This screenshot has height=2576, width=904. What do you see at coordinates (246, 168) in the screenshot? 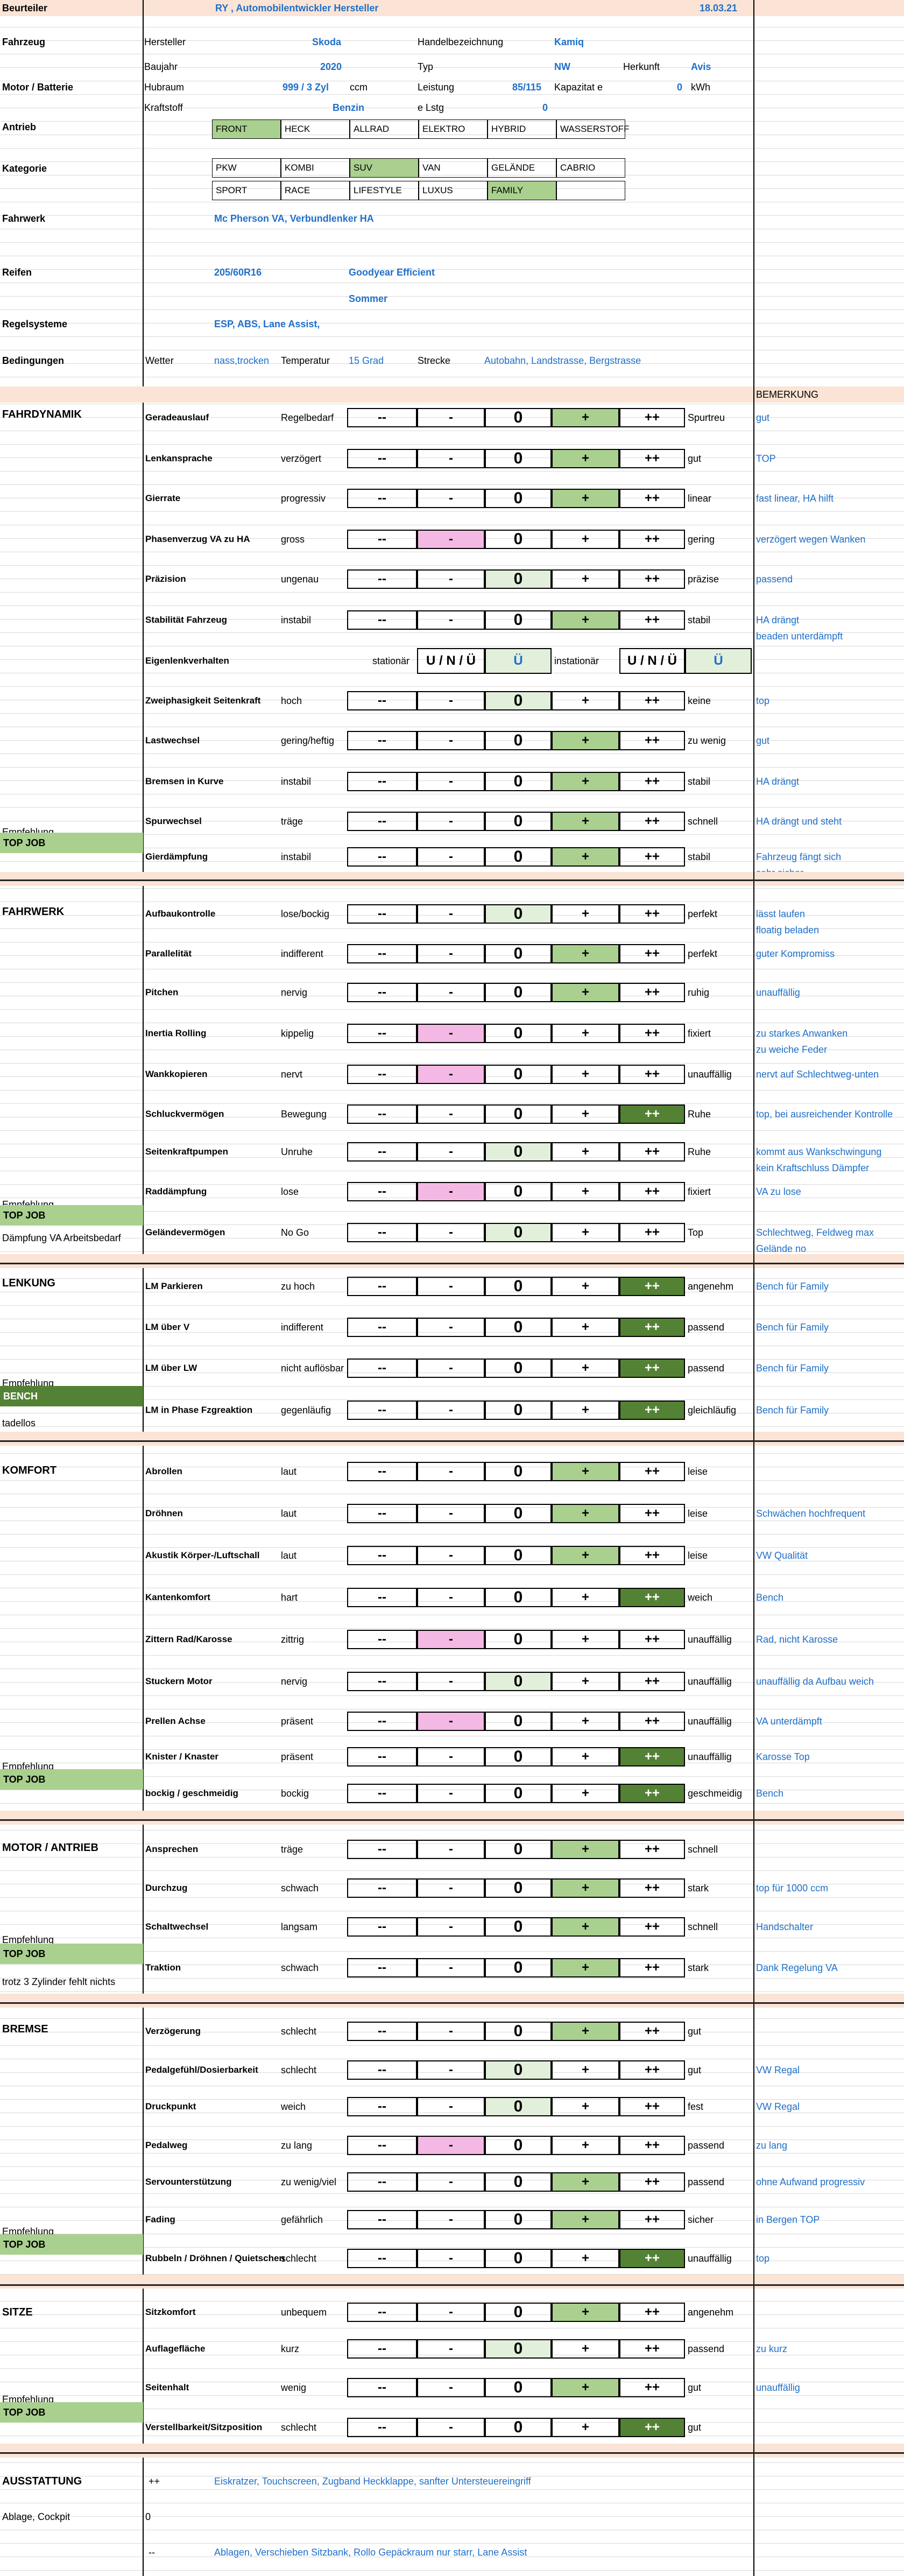
I see `category-option: PKW` at bounding box center [246, 168].